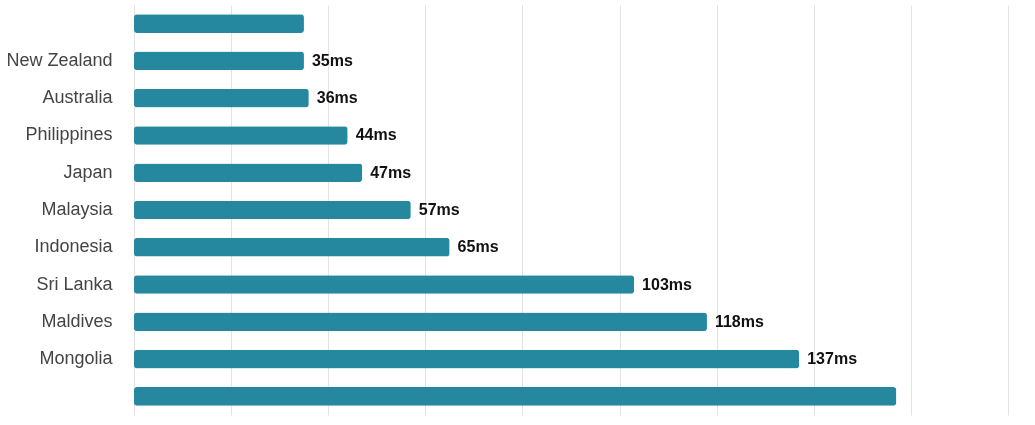  What do you see at coordinates (739, 321) in the screenshot?
I see `data-label: 118ms` at bounding box center [739, 321].